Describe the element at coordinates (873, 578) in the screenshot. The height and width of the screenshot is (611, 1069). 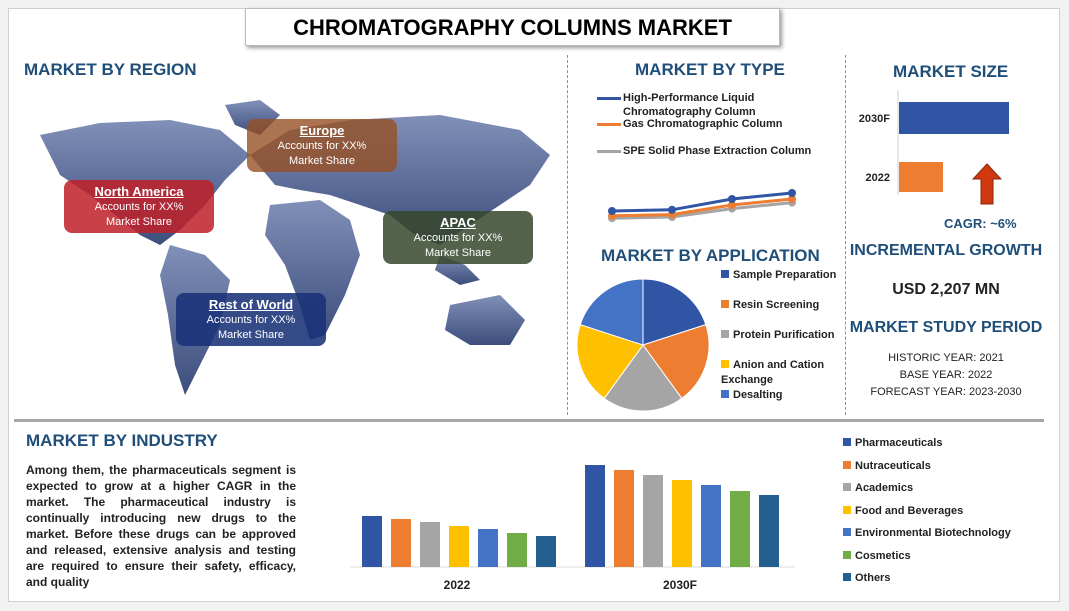
I see `legend-label: Others` at that location.